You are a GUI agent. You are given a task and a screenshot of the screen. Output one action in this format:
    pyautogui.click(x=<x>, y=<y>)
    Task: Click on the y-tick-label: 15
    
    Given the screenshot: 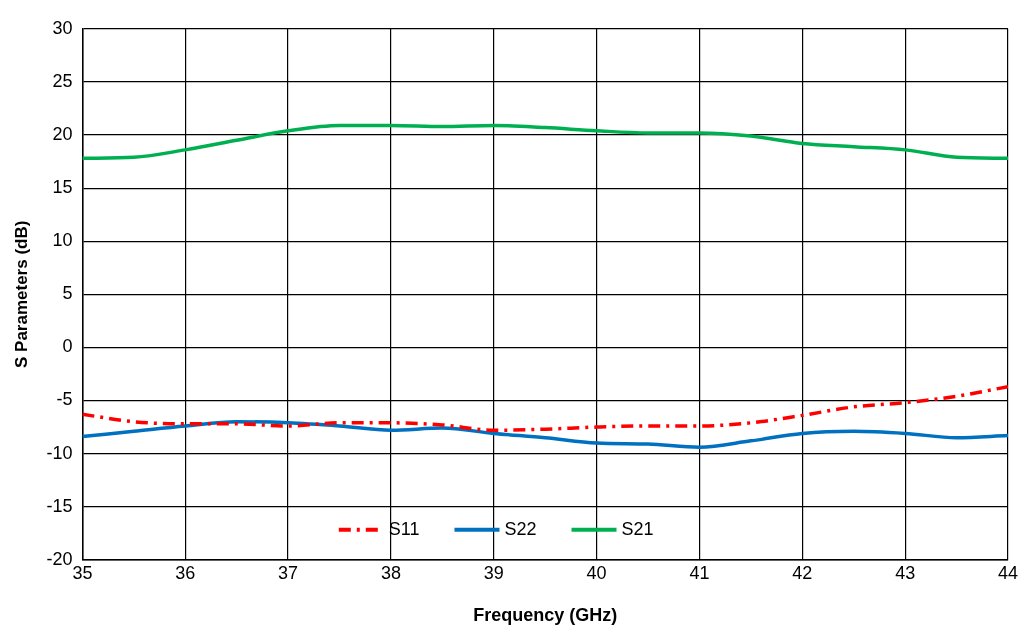 What is the action you would take?
    pyautogui.click(x=62, y=187)
    